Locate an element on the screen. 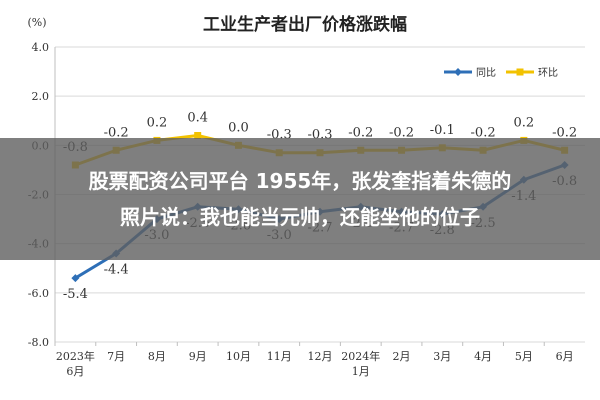 This screenshot has width=600, height=400. y-tick-label: 2.0 is located at coordinates (41, 96).